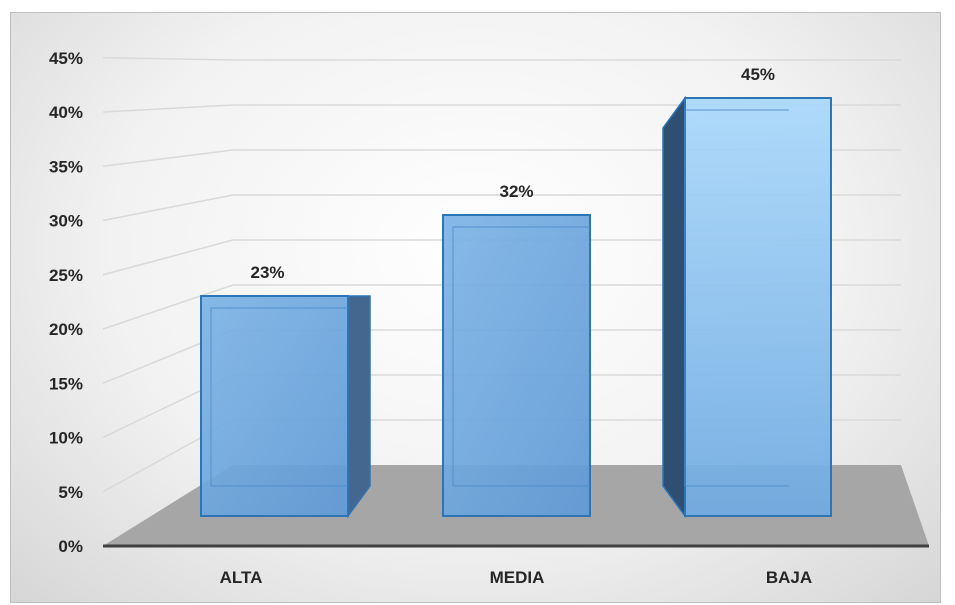 The height and width of the screenshot is (605, 955). What do you see at coordinates (66, 383) in the screenshot?
I see `y-tick-label: 15%` at bounding box center [66, 383].